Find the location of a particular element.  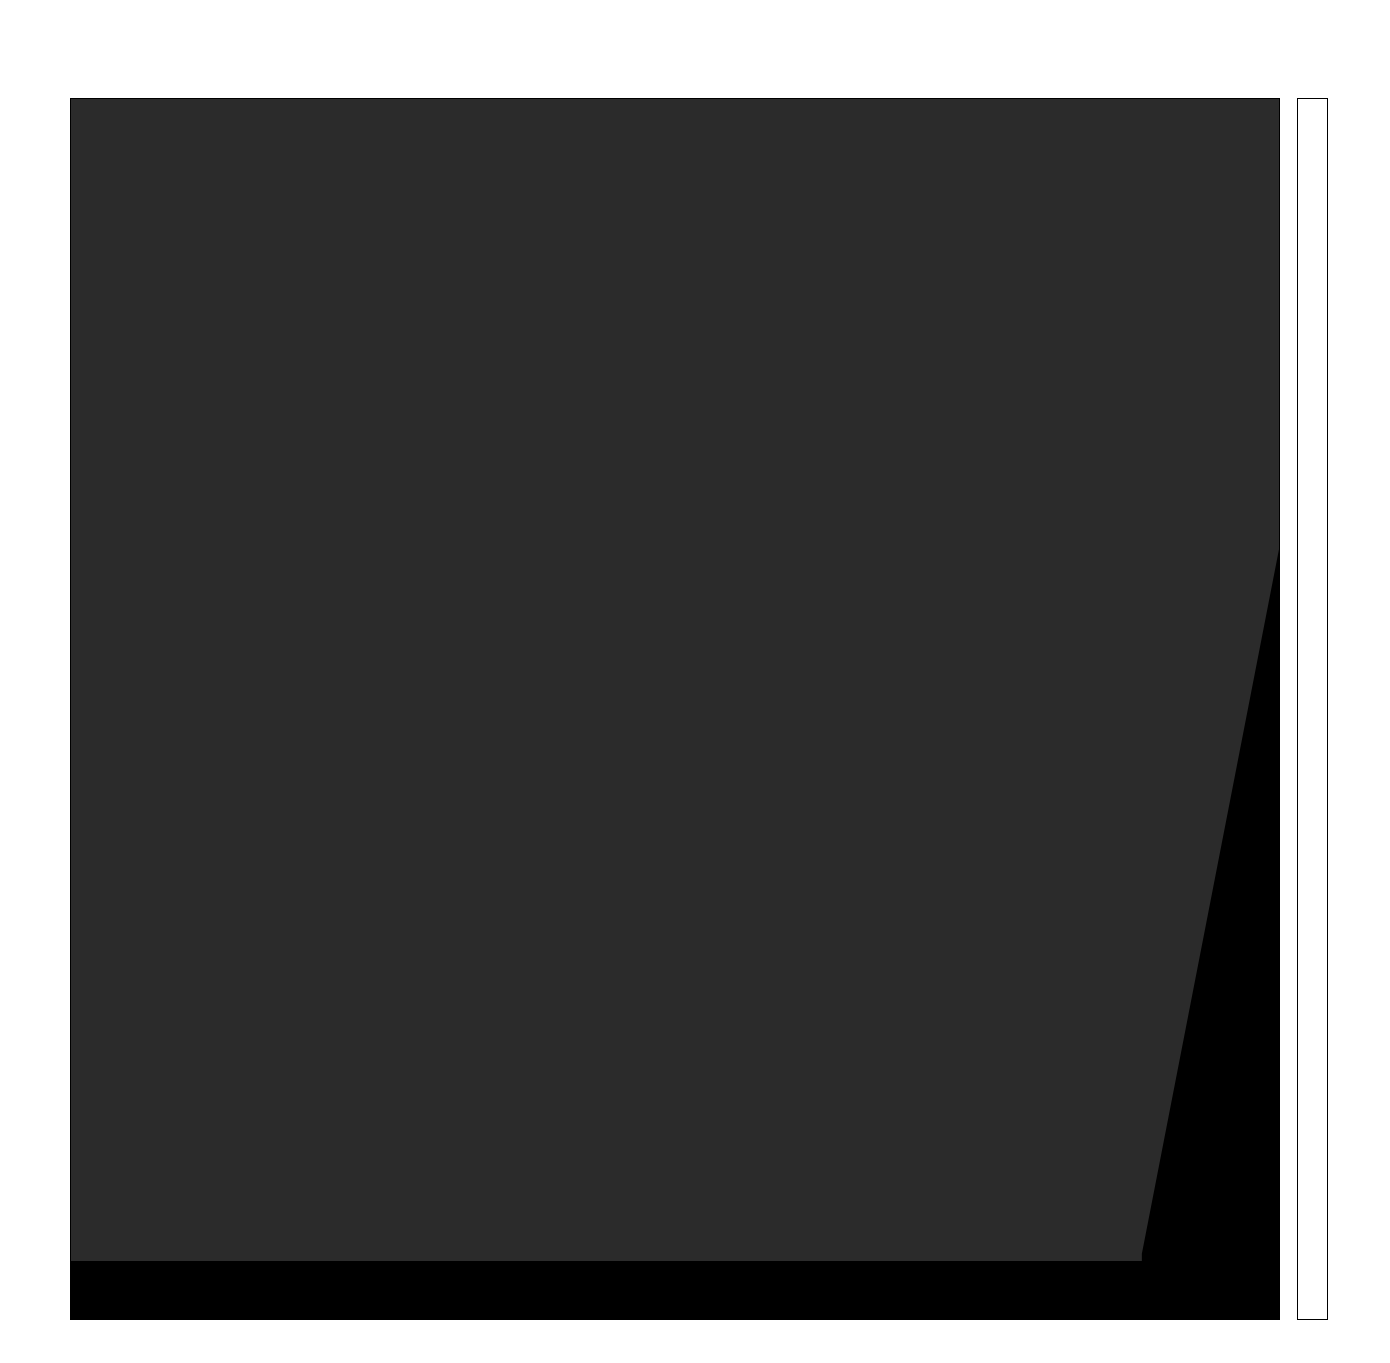

colorbar is located at coordinates (1312, 709).